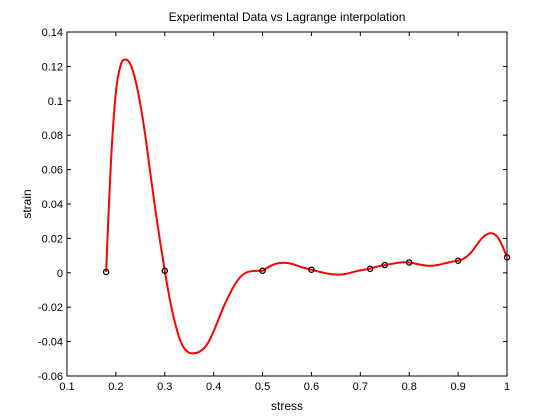 This screenshot has width=560, height=420. I want to click on x-tick-label: 0.1, so click(66, 387).